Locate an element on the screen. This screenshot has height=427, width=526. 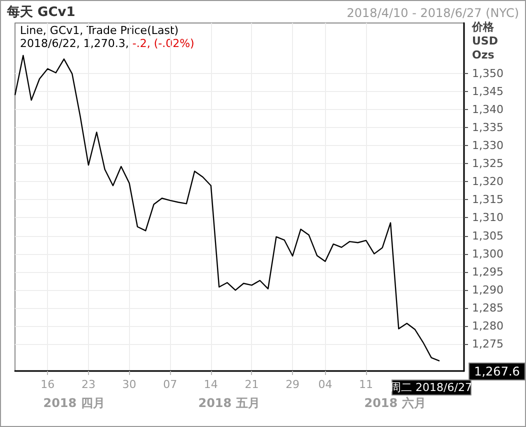
annotation: Line, GCv1, Trade Price(Last) is located at coordinates (99, 30).